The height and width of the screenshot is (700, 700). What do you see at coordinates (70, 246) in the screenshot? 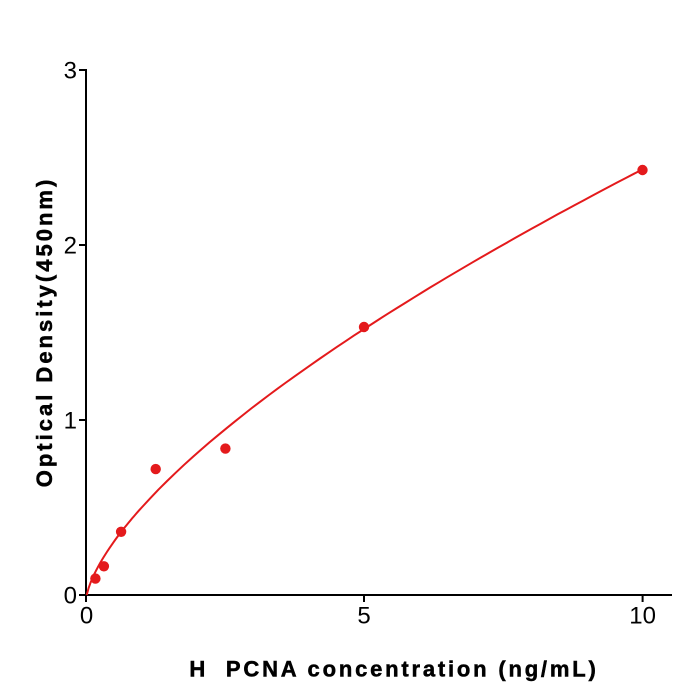
I see `svg-text: 2` at bounding box center [70, 246].